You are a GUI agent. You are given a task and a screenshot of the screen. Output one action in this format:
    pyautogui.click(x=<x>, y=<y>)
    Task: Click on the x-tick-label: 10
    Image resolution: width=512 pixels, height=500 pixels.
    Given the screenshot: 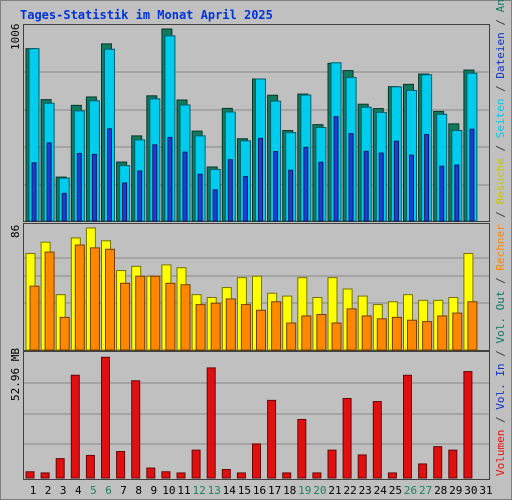 What is the action you would take?
    pyautogui.click(x=168, y=490)
    